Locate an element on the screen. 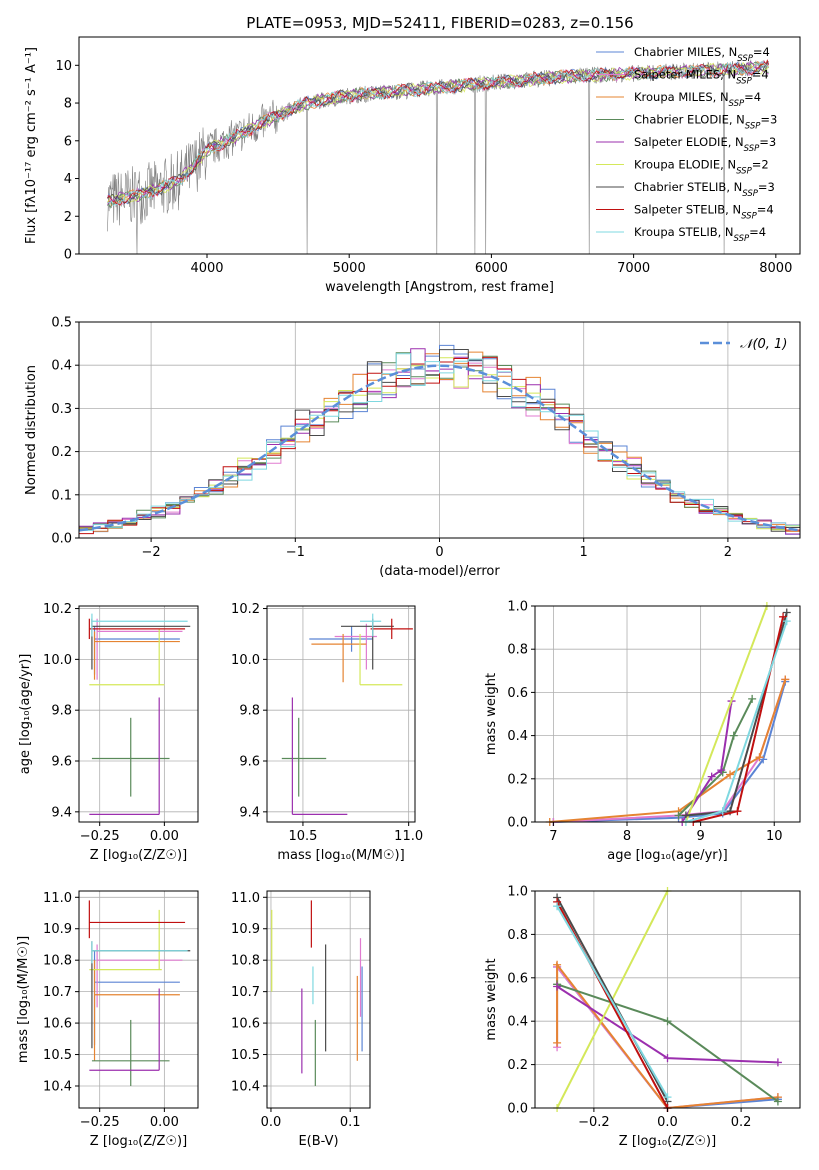 The image size is (819, 1170). age-vs-z-xtick-label: −0.25 is located at coordinates (100, 836).